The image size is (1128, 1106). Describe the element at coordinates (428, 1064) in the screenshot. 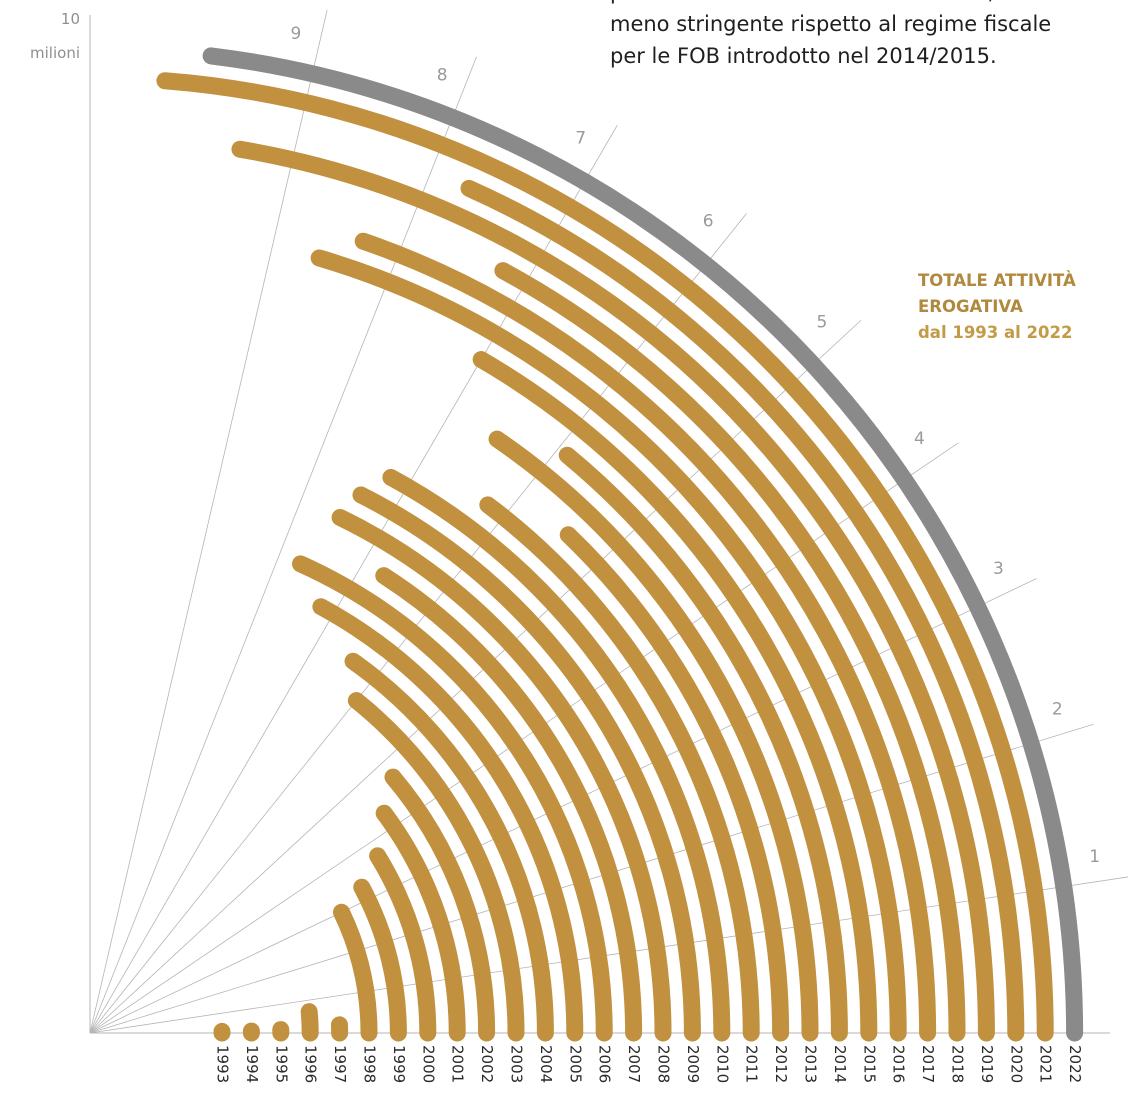

I see `year-label-2000: 2000` at that location.